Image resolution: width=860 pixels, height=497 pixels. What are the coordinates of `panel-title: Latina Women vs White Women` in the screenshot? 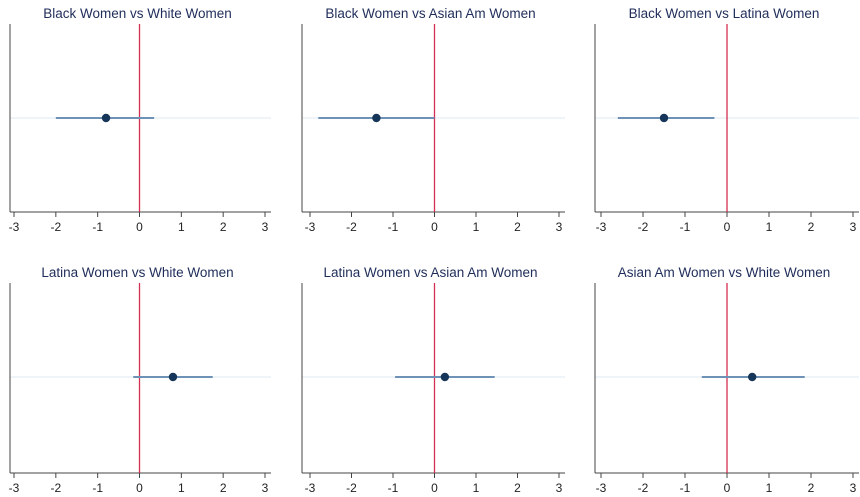 It's located at (137, 272).